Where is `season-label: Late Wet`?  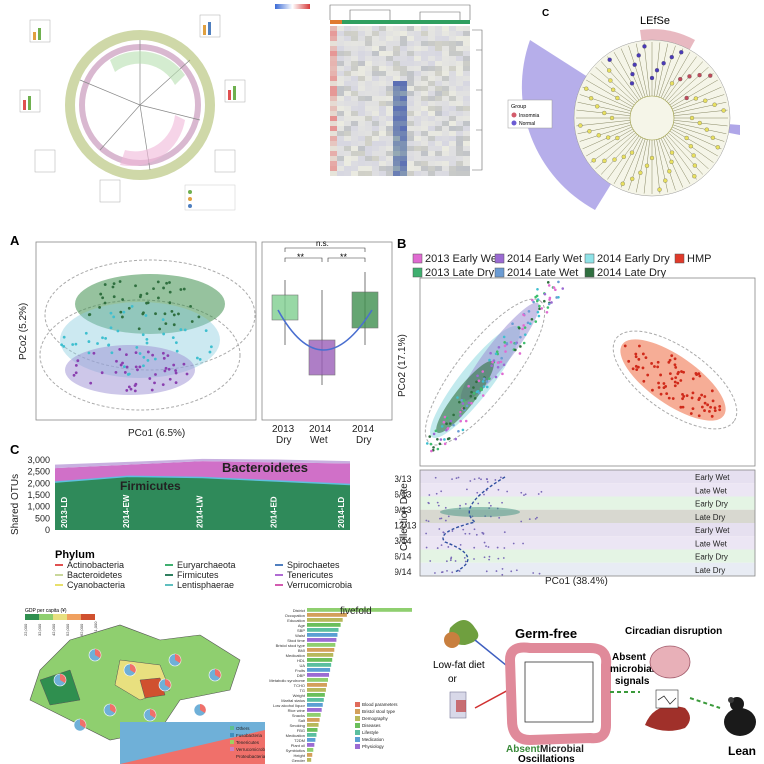
season-label: Late Wet is located at coordinates (711, 490).